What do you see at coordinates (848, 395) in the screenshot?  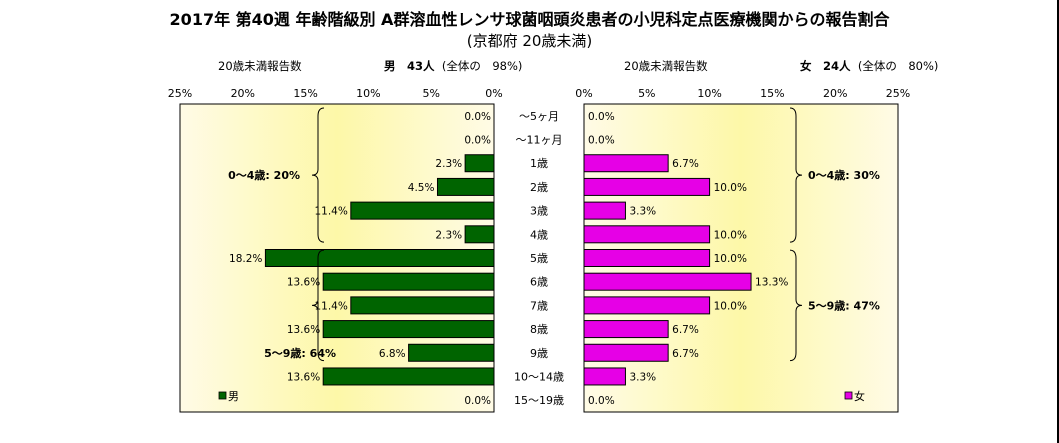 I see `female-legend-swatch` at bounding box center [848, 395].